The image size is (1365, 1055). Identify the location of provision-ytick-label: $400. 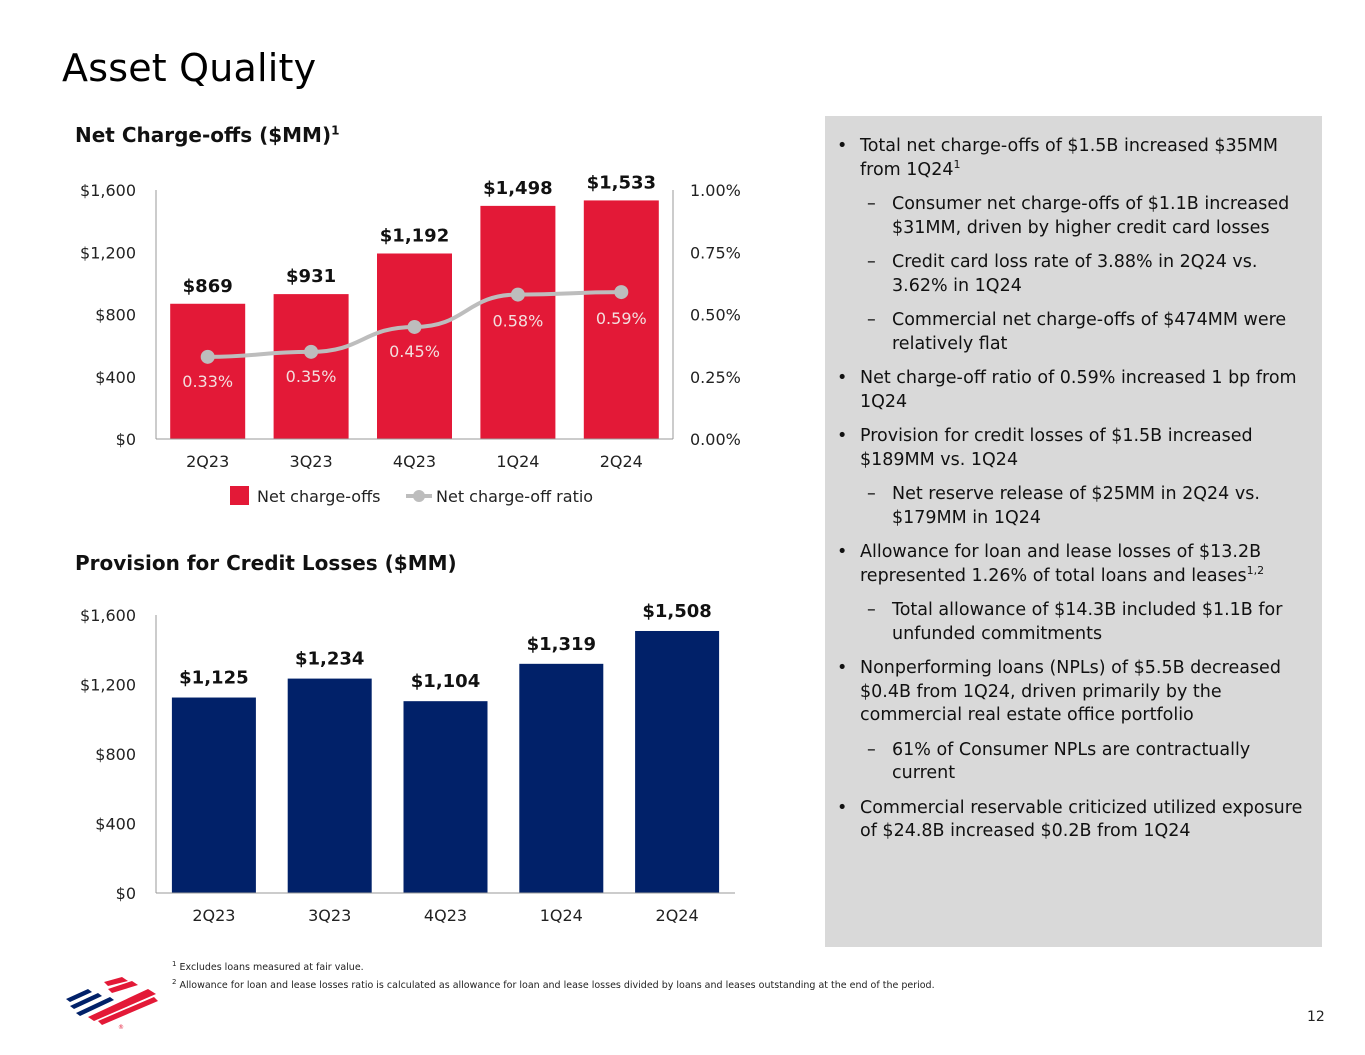
(115, 824).